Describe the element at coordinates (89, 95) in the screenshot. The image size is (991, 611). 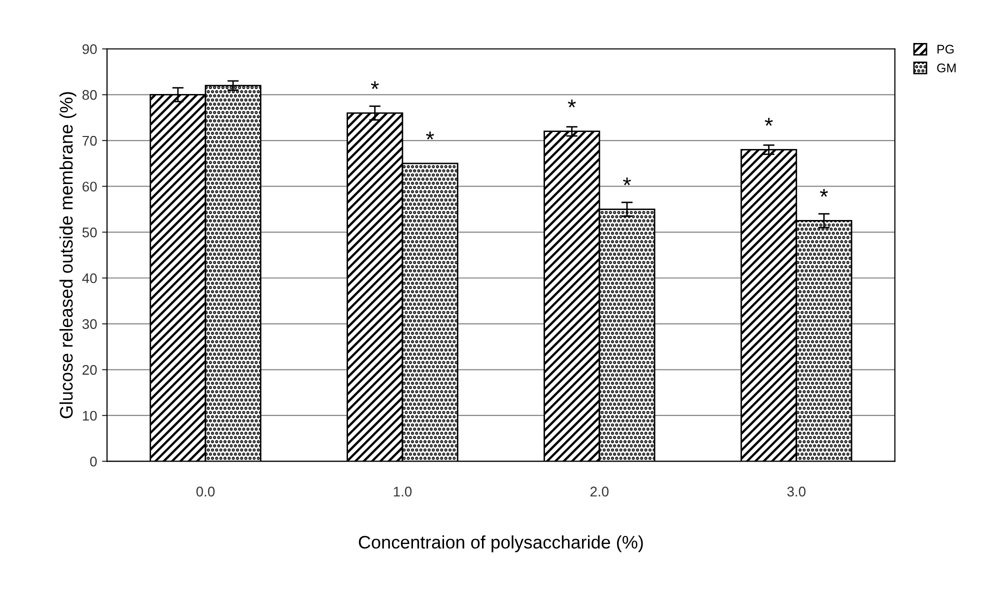
I see `y-tick-label: 80` at that location.